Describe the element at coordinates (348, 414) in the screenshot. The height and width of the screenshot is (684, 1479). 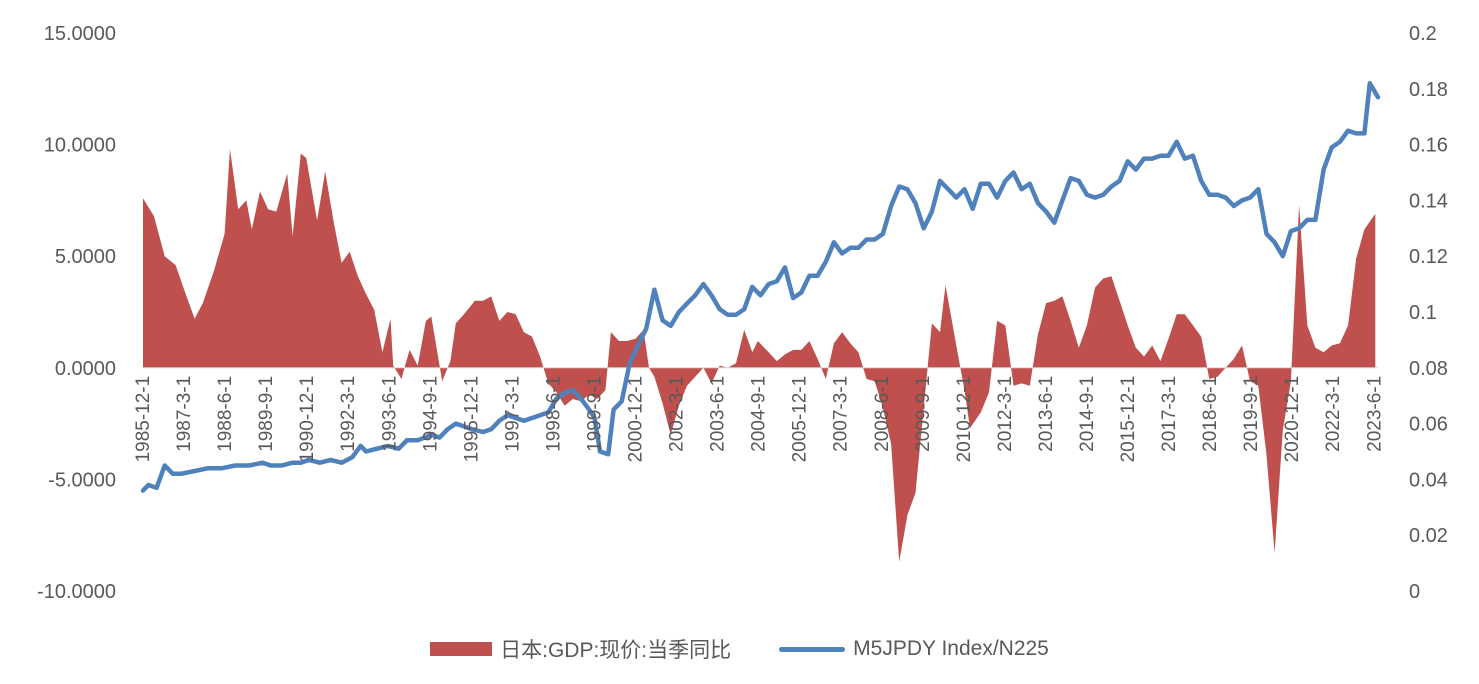
I see `x-tick-label: 1992-3-1` at that location.